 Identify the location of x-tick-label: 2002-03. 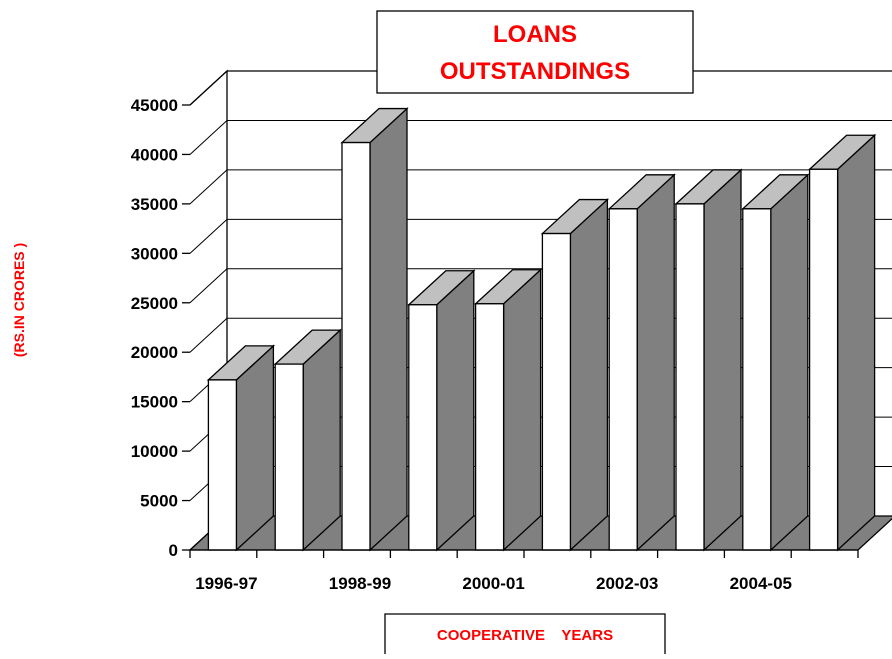
(627, 583).